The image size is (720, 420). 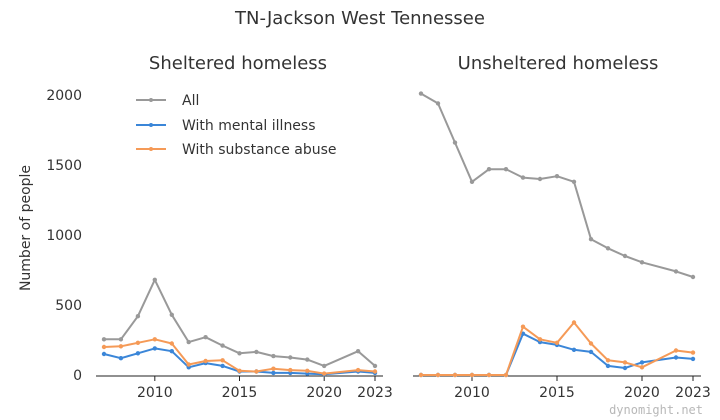 I want to click on panel-title-sheltered: Sheltered homeless, so click(x=238, y=63).